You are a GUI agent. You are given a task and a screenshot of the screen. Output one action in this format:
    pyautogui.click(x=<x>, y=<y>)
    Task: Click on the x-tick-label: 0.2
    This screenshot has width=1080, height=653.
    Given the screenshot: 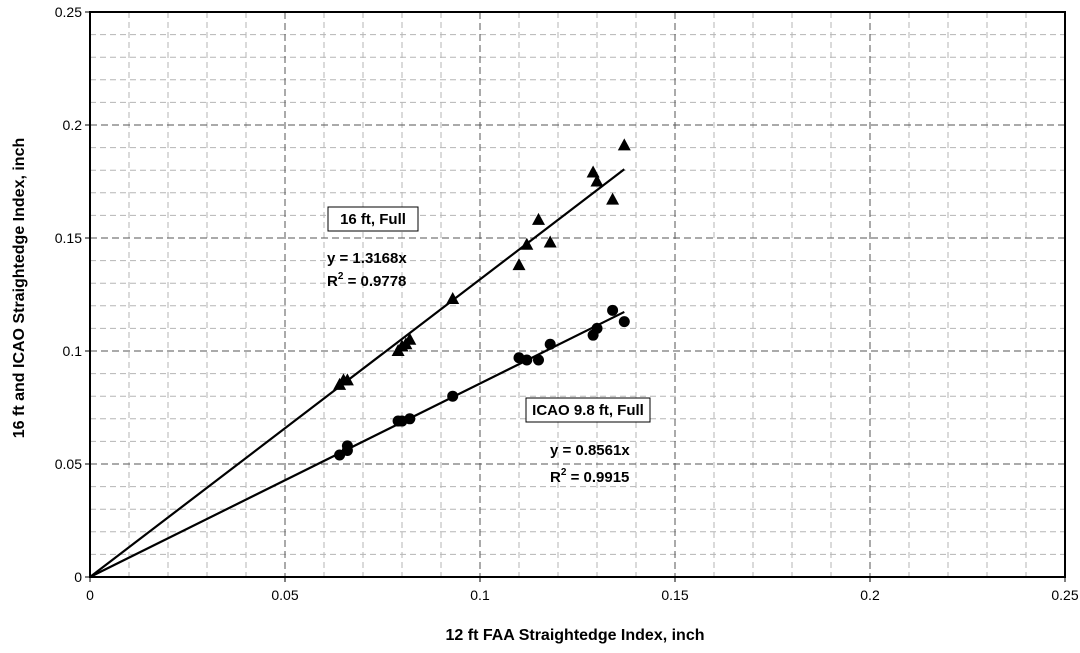 What is the action you would take?
    pyautogui.click(x=870, y=595)
    